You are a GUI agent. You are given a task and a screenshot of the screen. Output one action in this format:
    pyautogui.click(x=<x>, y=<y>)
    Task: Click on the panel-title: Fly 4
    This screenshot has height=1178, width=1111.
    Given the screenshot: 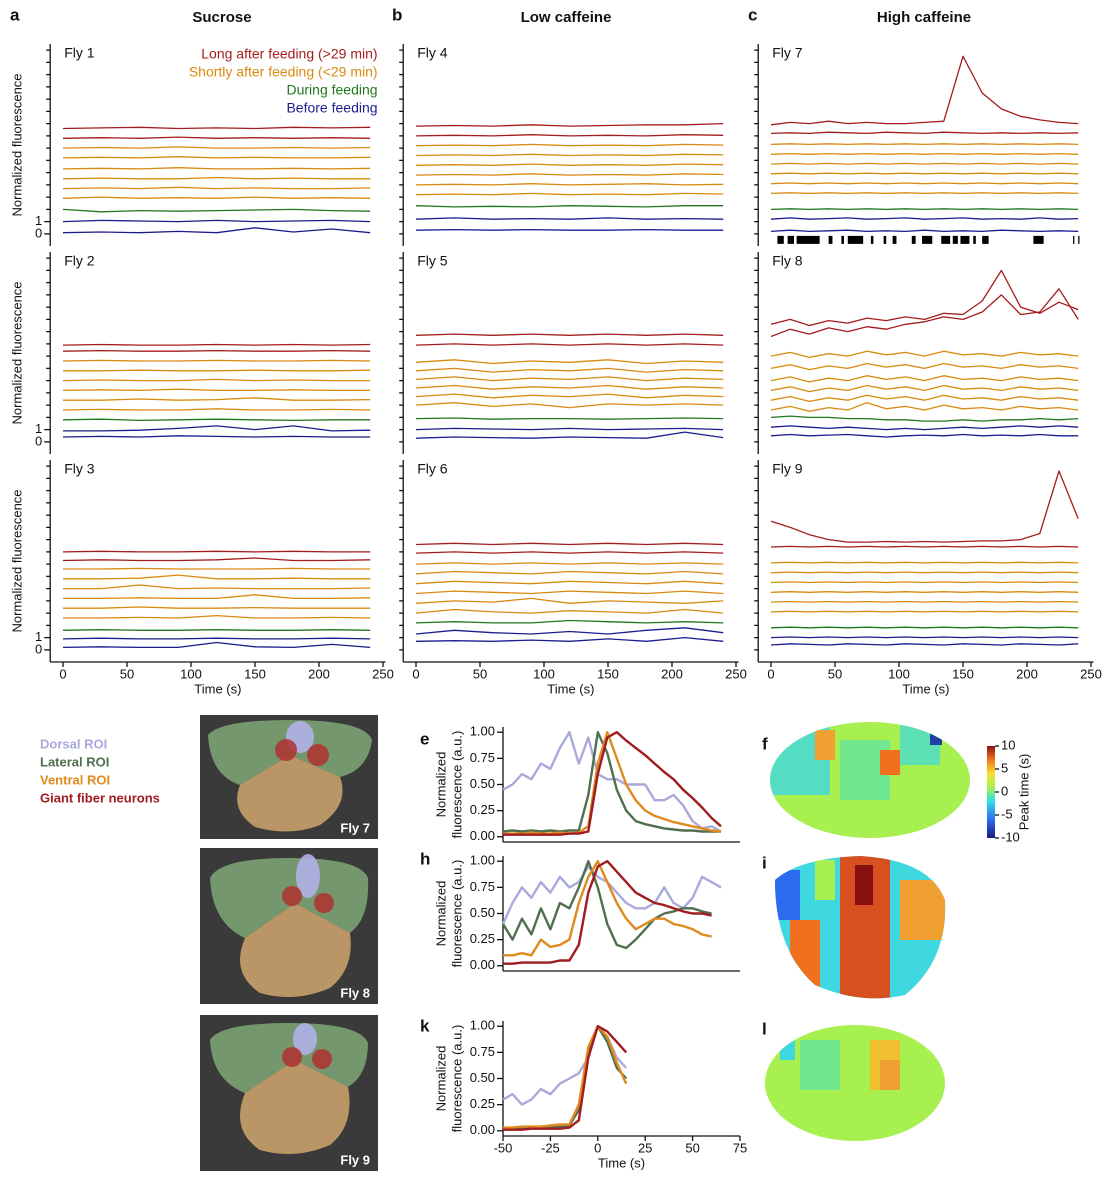 What is the action you would take?
    pyautogui.click(x=432, y=53)
    